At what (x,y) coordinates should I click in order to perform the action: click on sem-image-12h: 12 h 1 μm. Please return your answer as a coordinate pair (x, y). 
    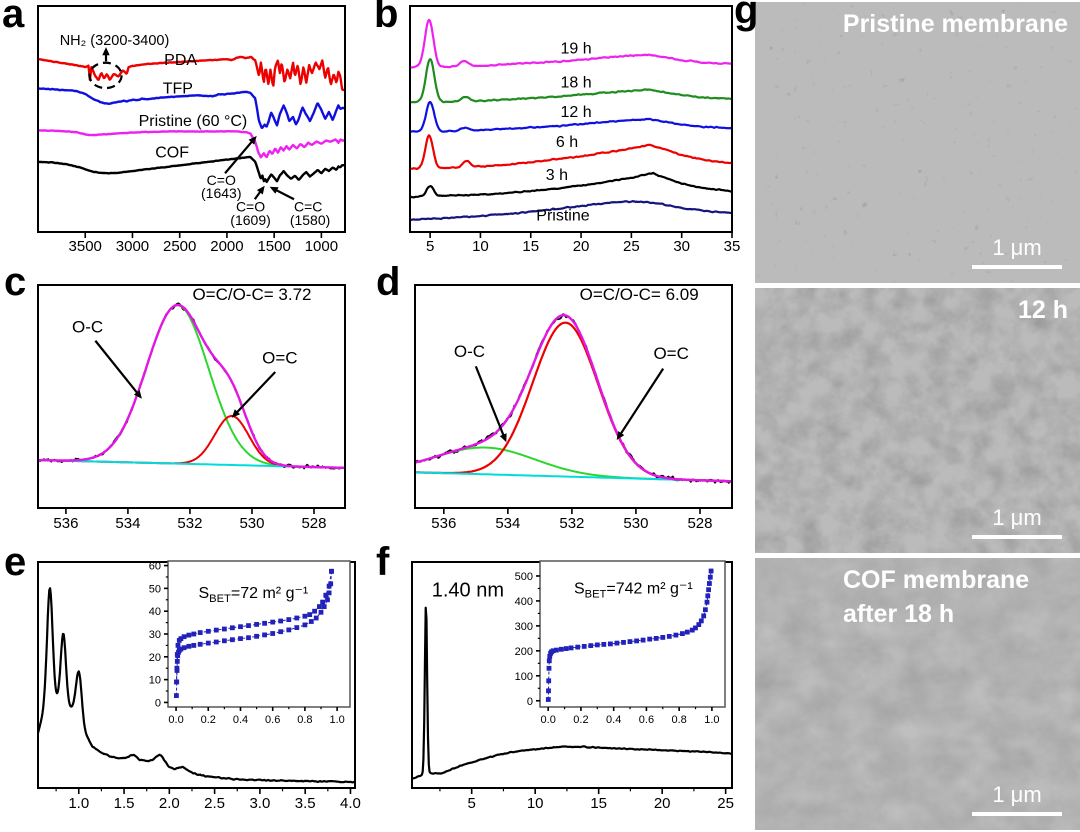
    Looking at the image, I should click on (917, 420).